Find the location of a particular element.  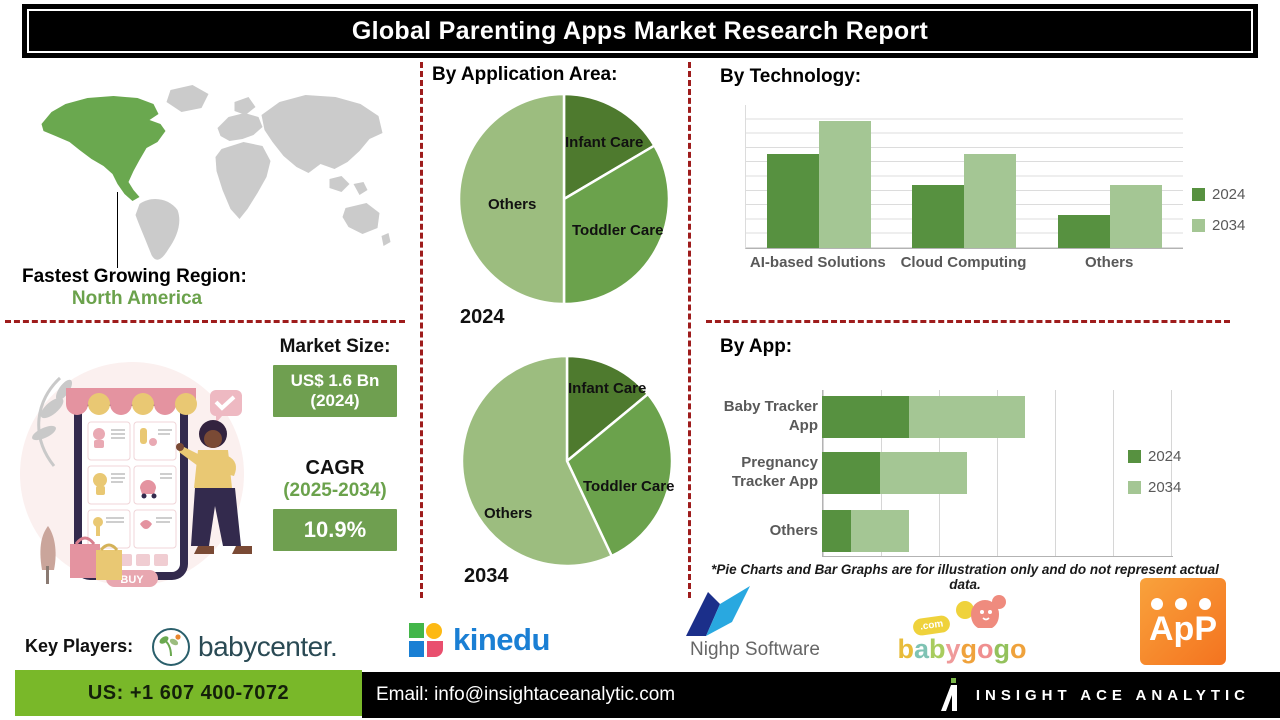

map-pointer-line is located at coordinates (117, 230).